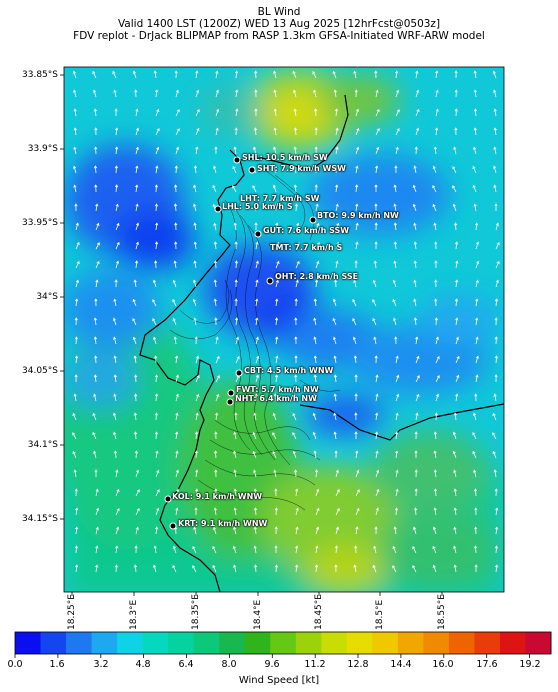  I want to click on station-marker-lhl, so click(218, 209).